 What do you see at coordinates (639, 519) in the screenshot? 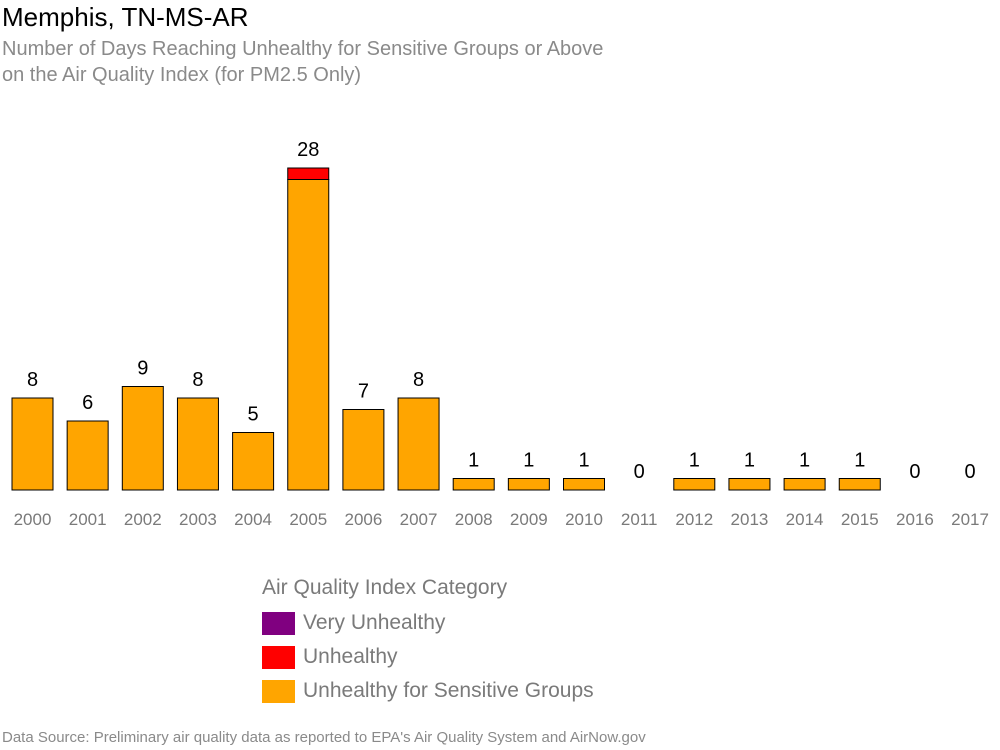
I see `x-tick-label: 2011` at bounding box center [639, 519].